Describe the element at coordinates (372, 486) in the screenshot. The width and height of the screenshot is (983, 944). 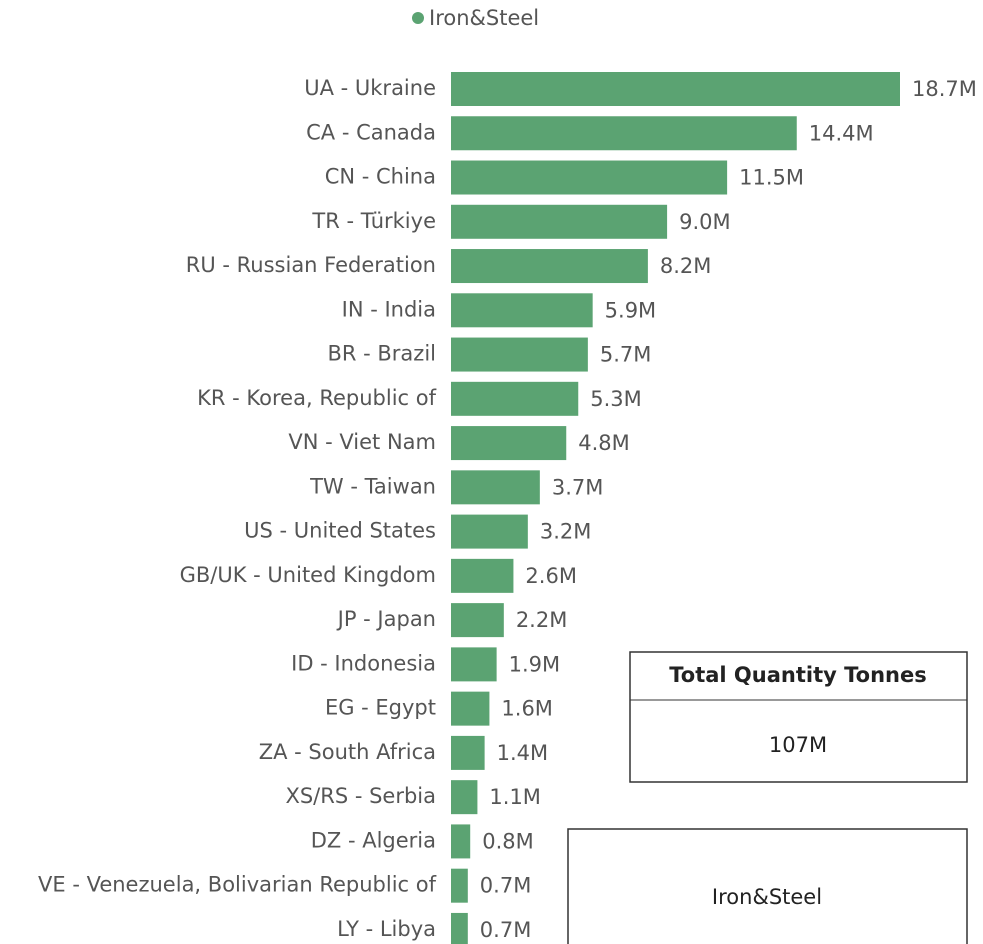
I see `y-tick-label: TW - Taiwan` at that location.